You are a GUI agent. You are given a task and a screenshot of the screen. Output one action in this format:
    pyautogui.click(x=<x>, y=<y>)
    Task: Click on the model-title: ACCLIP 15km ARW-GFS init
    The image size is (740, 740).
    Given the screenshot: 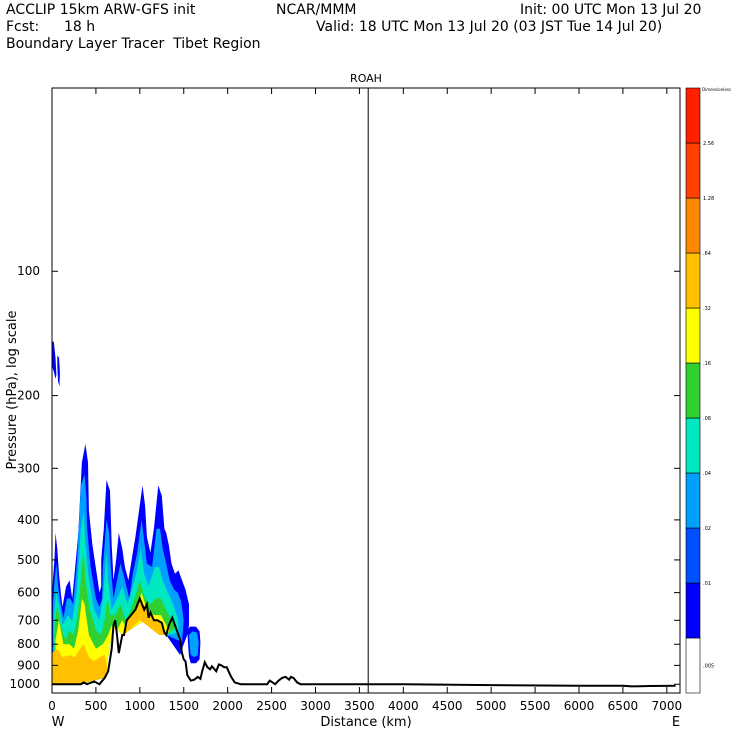 What is the action you would take?
    pyautogui.click(x=101, y=10)
    